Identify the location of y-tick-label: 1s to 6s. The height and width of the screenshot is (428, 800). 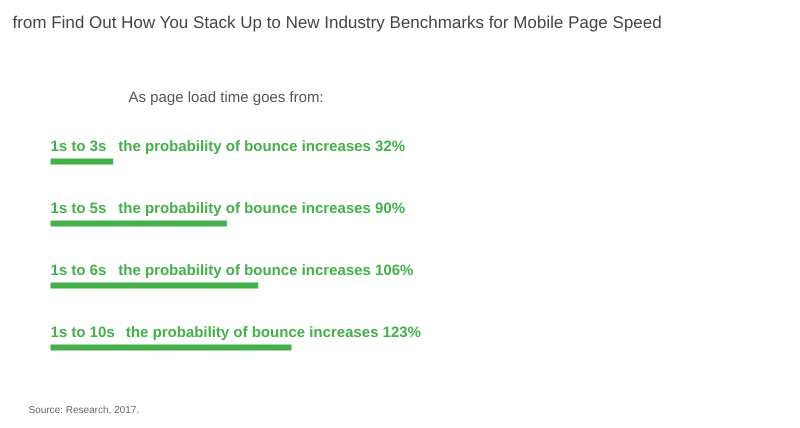
(78, 270).